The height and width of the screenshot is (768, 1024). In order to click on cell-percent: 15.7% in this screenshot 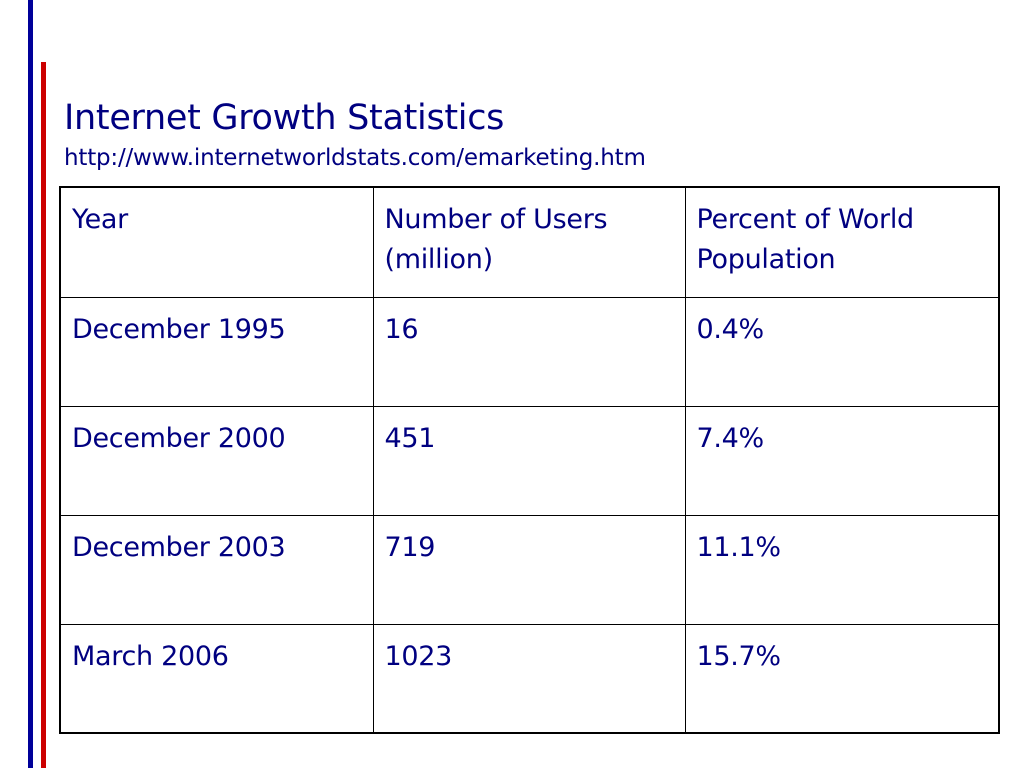, I will do `click(842, 678)`.